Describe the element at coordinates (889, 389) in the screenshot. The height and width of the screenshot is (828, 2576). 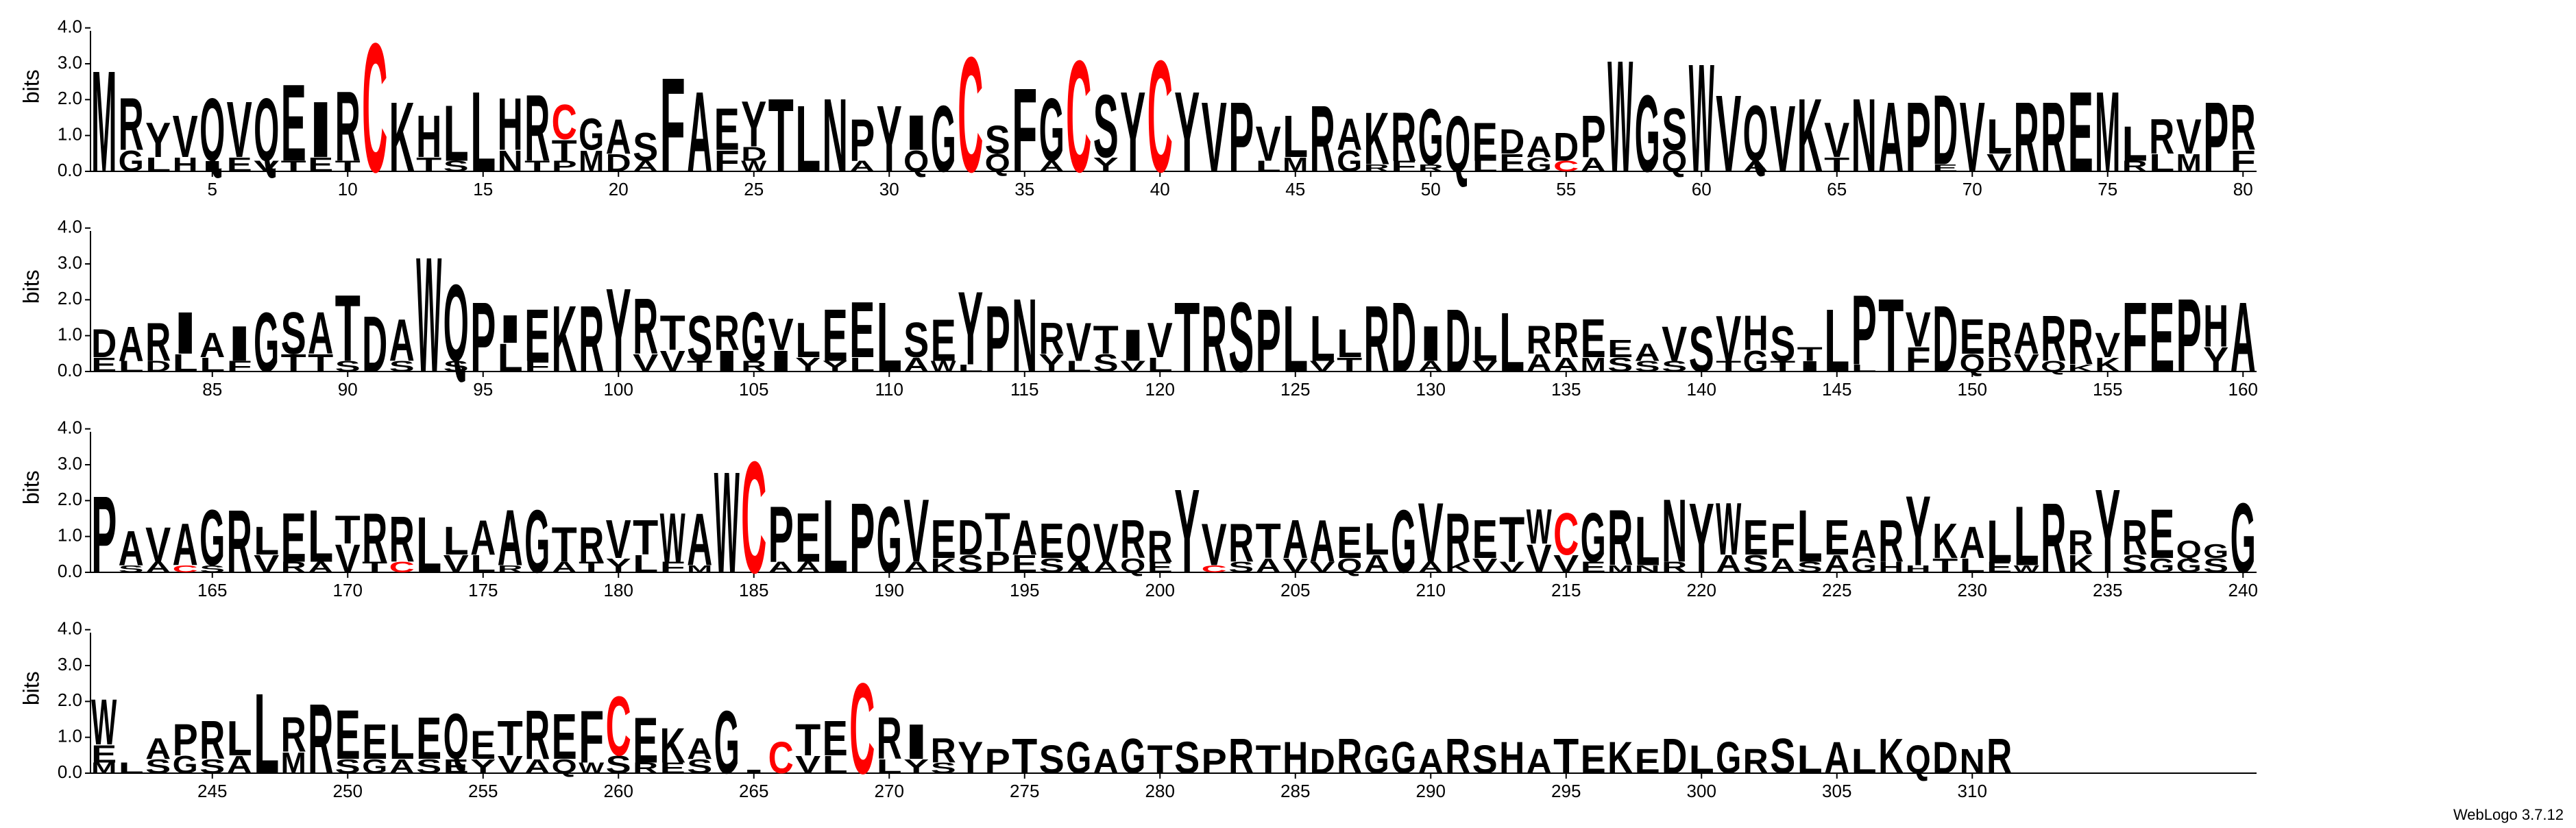
I see `x-tick-label: 110` at that location.